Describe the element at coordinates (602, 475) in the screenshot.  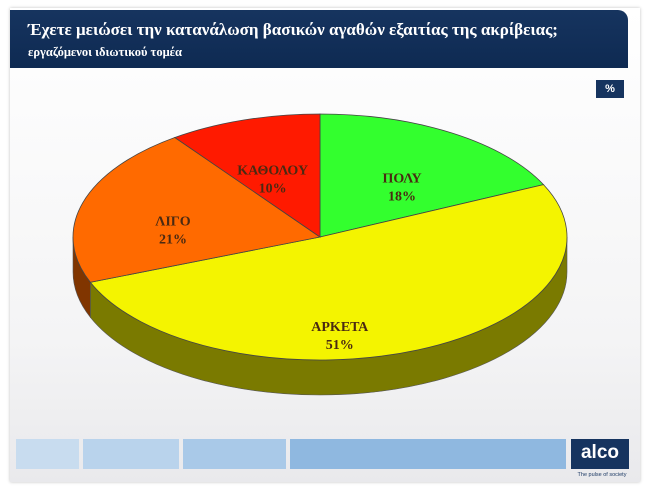
I see `brand-tagline: The pulse of society` at that location.